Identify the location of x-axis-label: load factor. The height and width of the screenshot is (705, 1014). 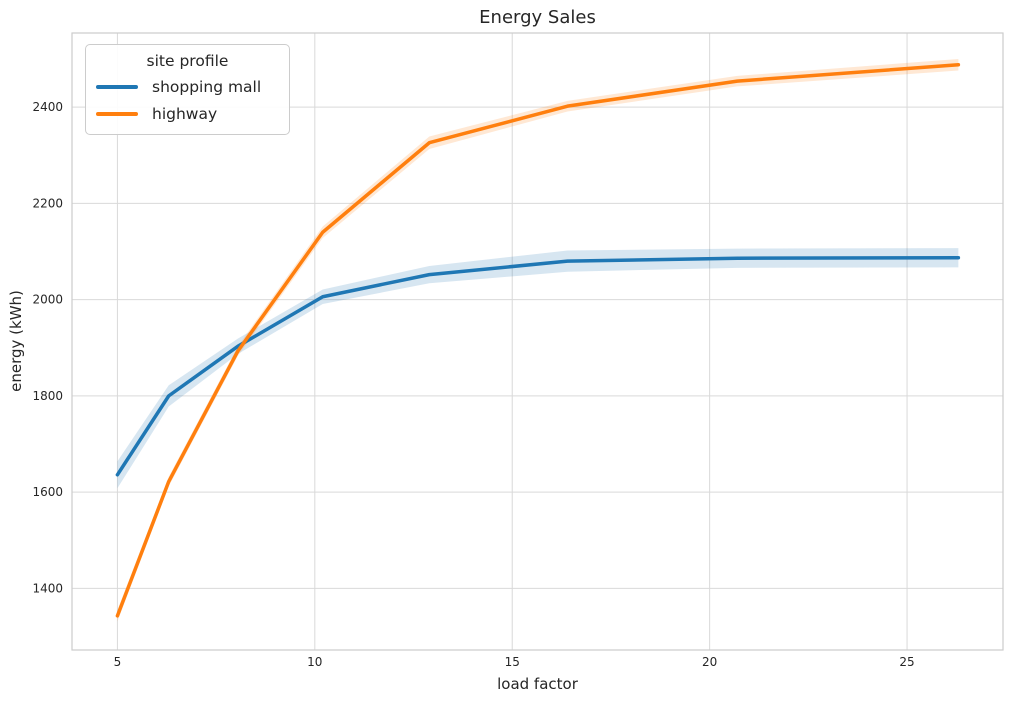
(537, 684).